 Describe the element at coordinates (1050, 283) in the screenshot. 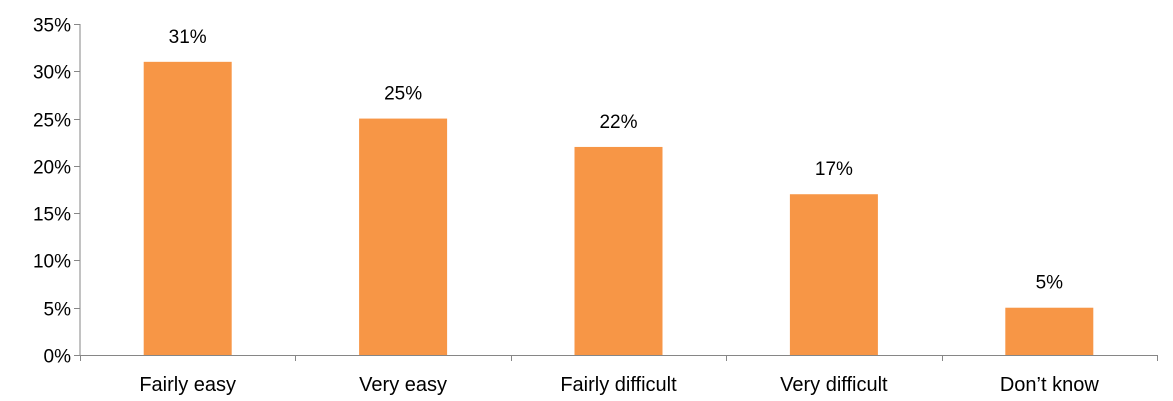

I see `data-label: 5%` at that location.